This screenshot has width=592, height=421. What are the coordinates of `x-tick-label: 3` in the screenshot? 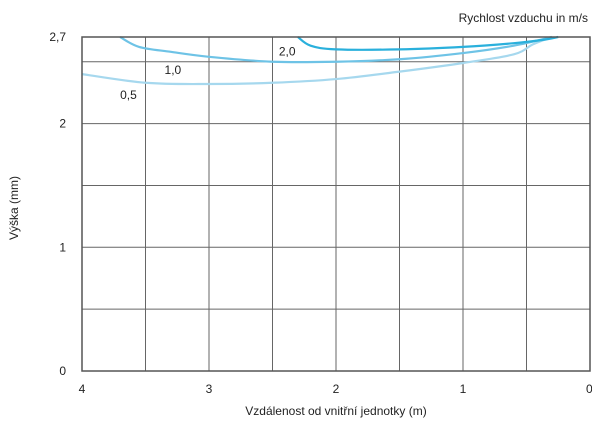 It's located at (209, 389).